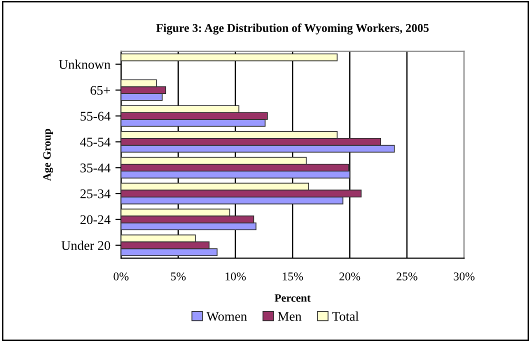  Describe the element at coordinates (95, 116) in the screenshot. I see `y-tick-label: 55-64` at that location.